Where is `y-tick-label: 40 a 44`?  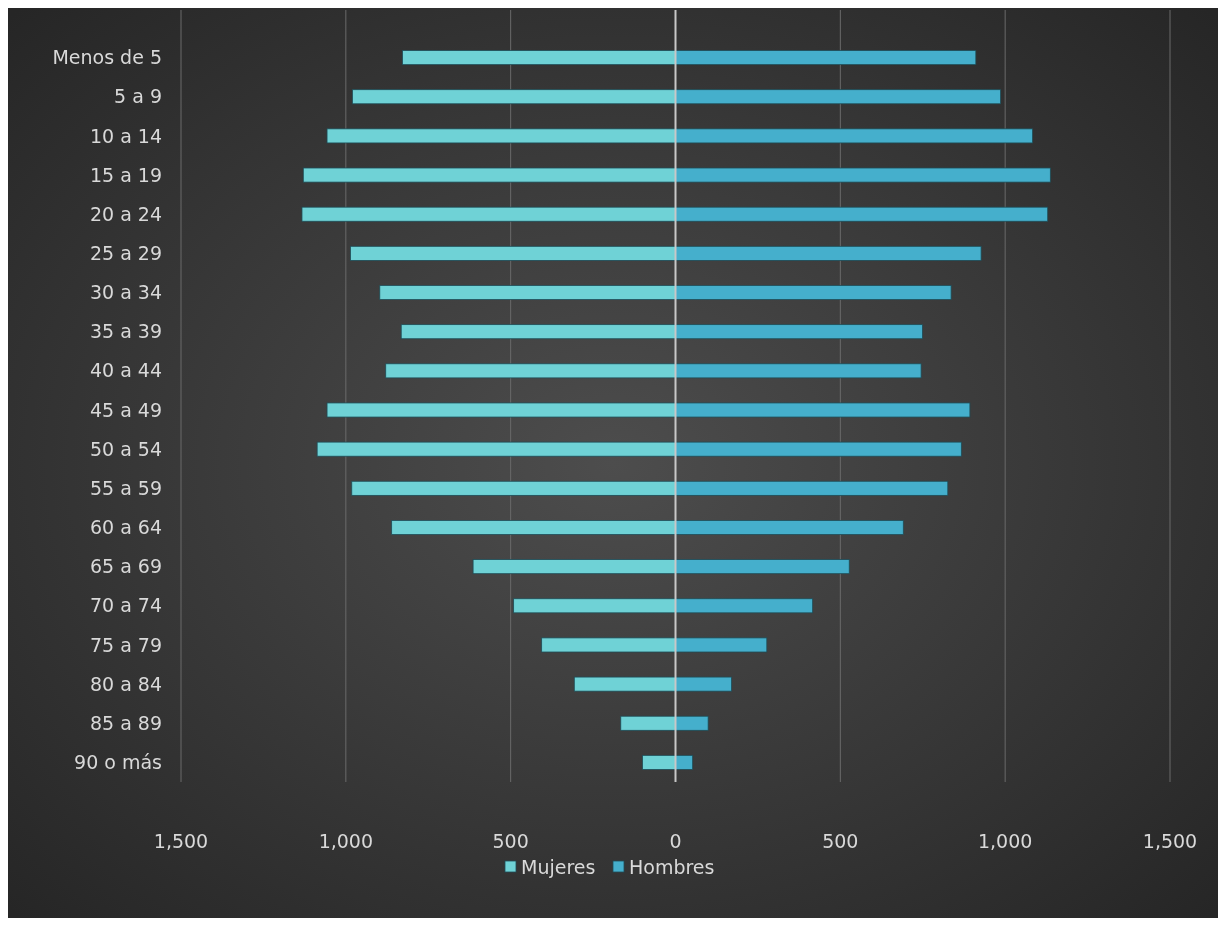
y-tick-label: 40 a 44 is located at coordinates (125, 370).